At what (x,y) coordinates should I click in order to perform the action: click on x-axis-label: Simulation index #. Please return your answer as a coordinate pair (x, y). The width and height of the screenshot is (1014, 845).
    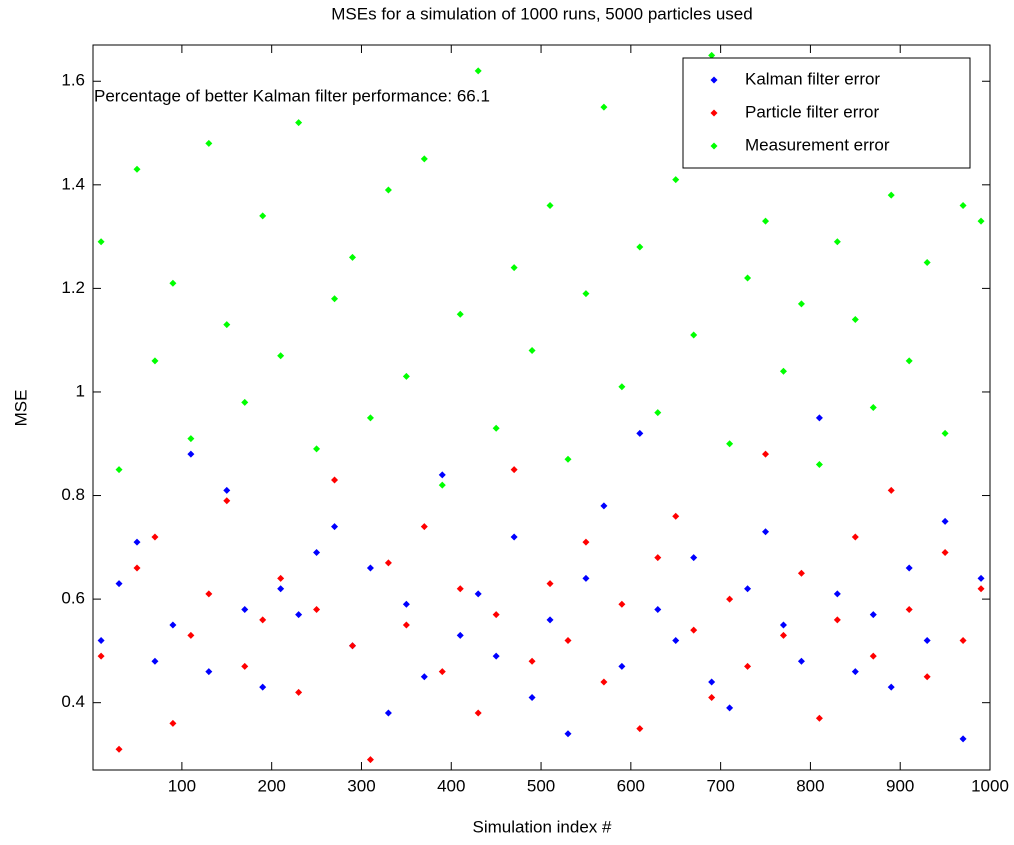
    Looking at the image, I should click on (542, 826).